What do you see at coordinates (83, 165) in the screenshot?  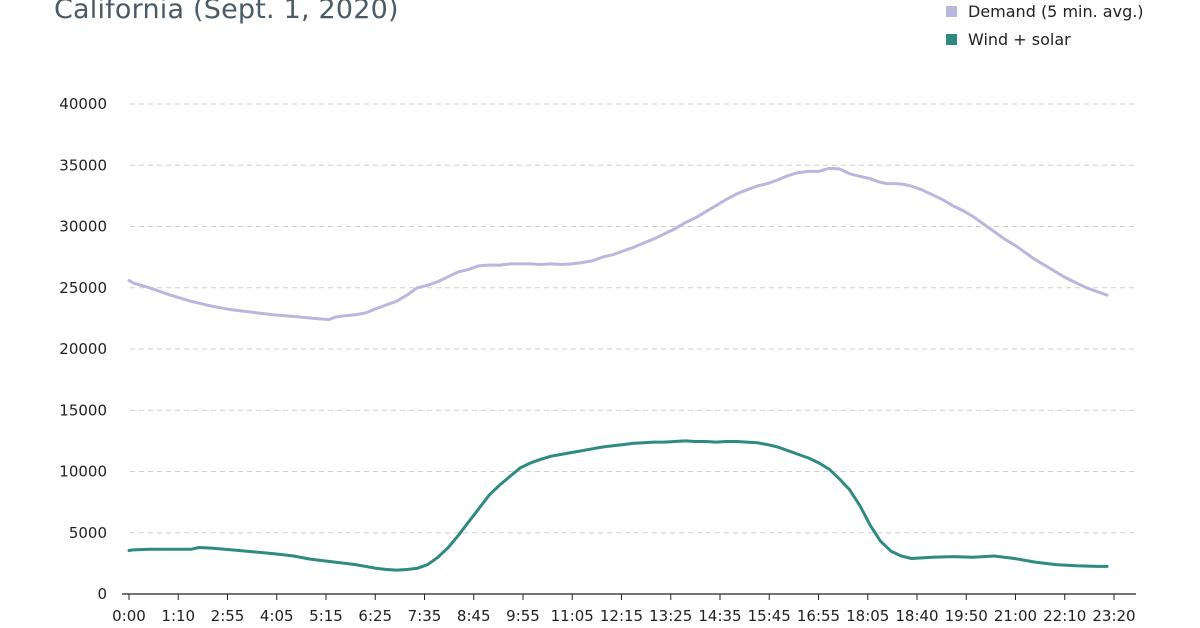 I see `y-tick-label: 35000` at bounding box center [83, 165].